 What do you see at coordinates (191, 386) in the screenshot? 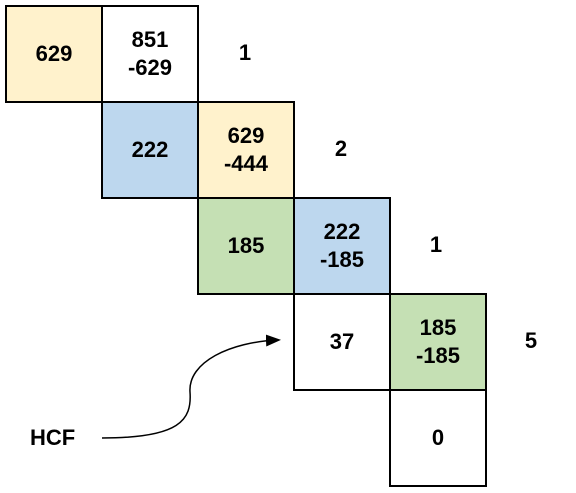
I see `hcf-arrow-curve` at bounding box center [191, 386].